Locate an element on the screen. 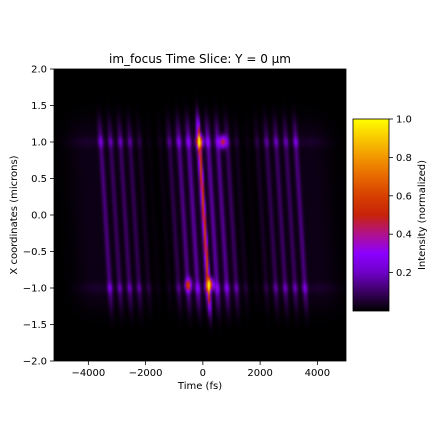  x-tick-label: −4000 is located at coordinates (88, 373).